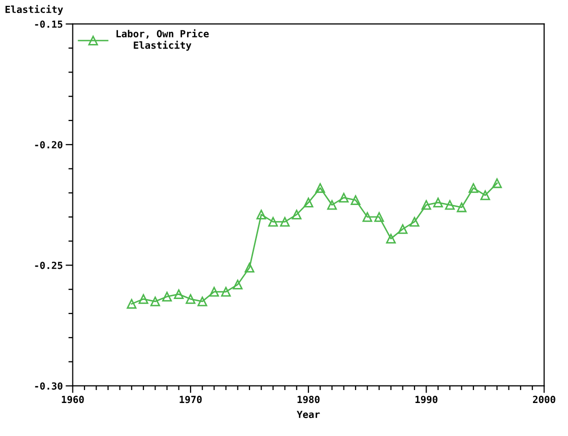  Describe the element at coordinates (48, 144) in the screenshot. I see `y-tick-label: -0.20` at that location.